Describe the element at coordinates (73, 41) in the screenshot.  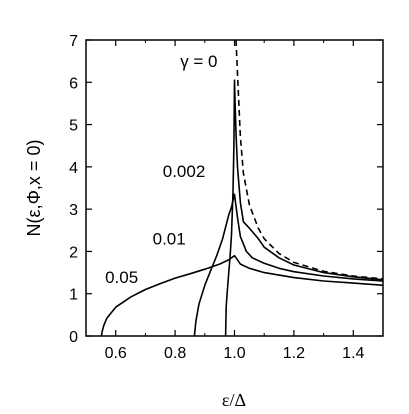
I see `y-tick-label: 7` at that location.